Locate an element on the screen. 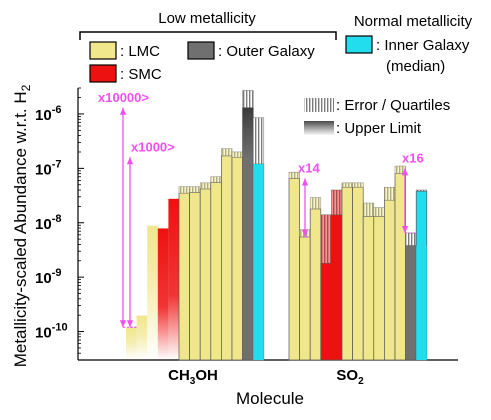  x-category-labels: CH3OH SO2 is located at coordinates (266, 377).